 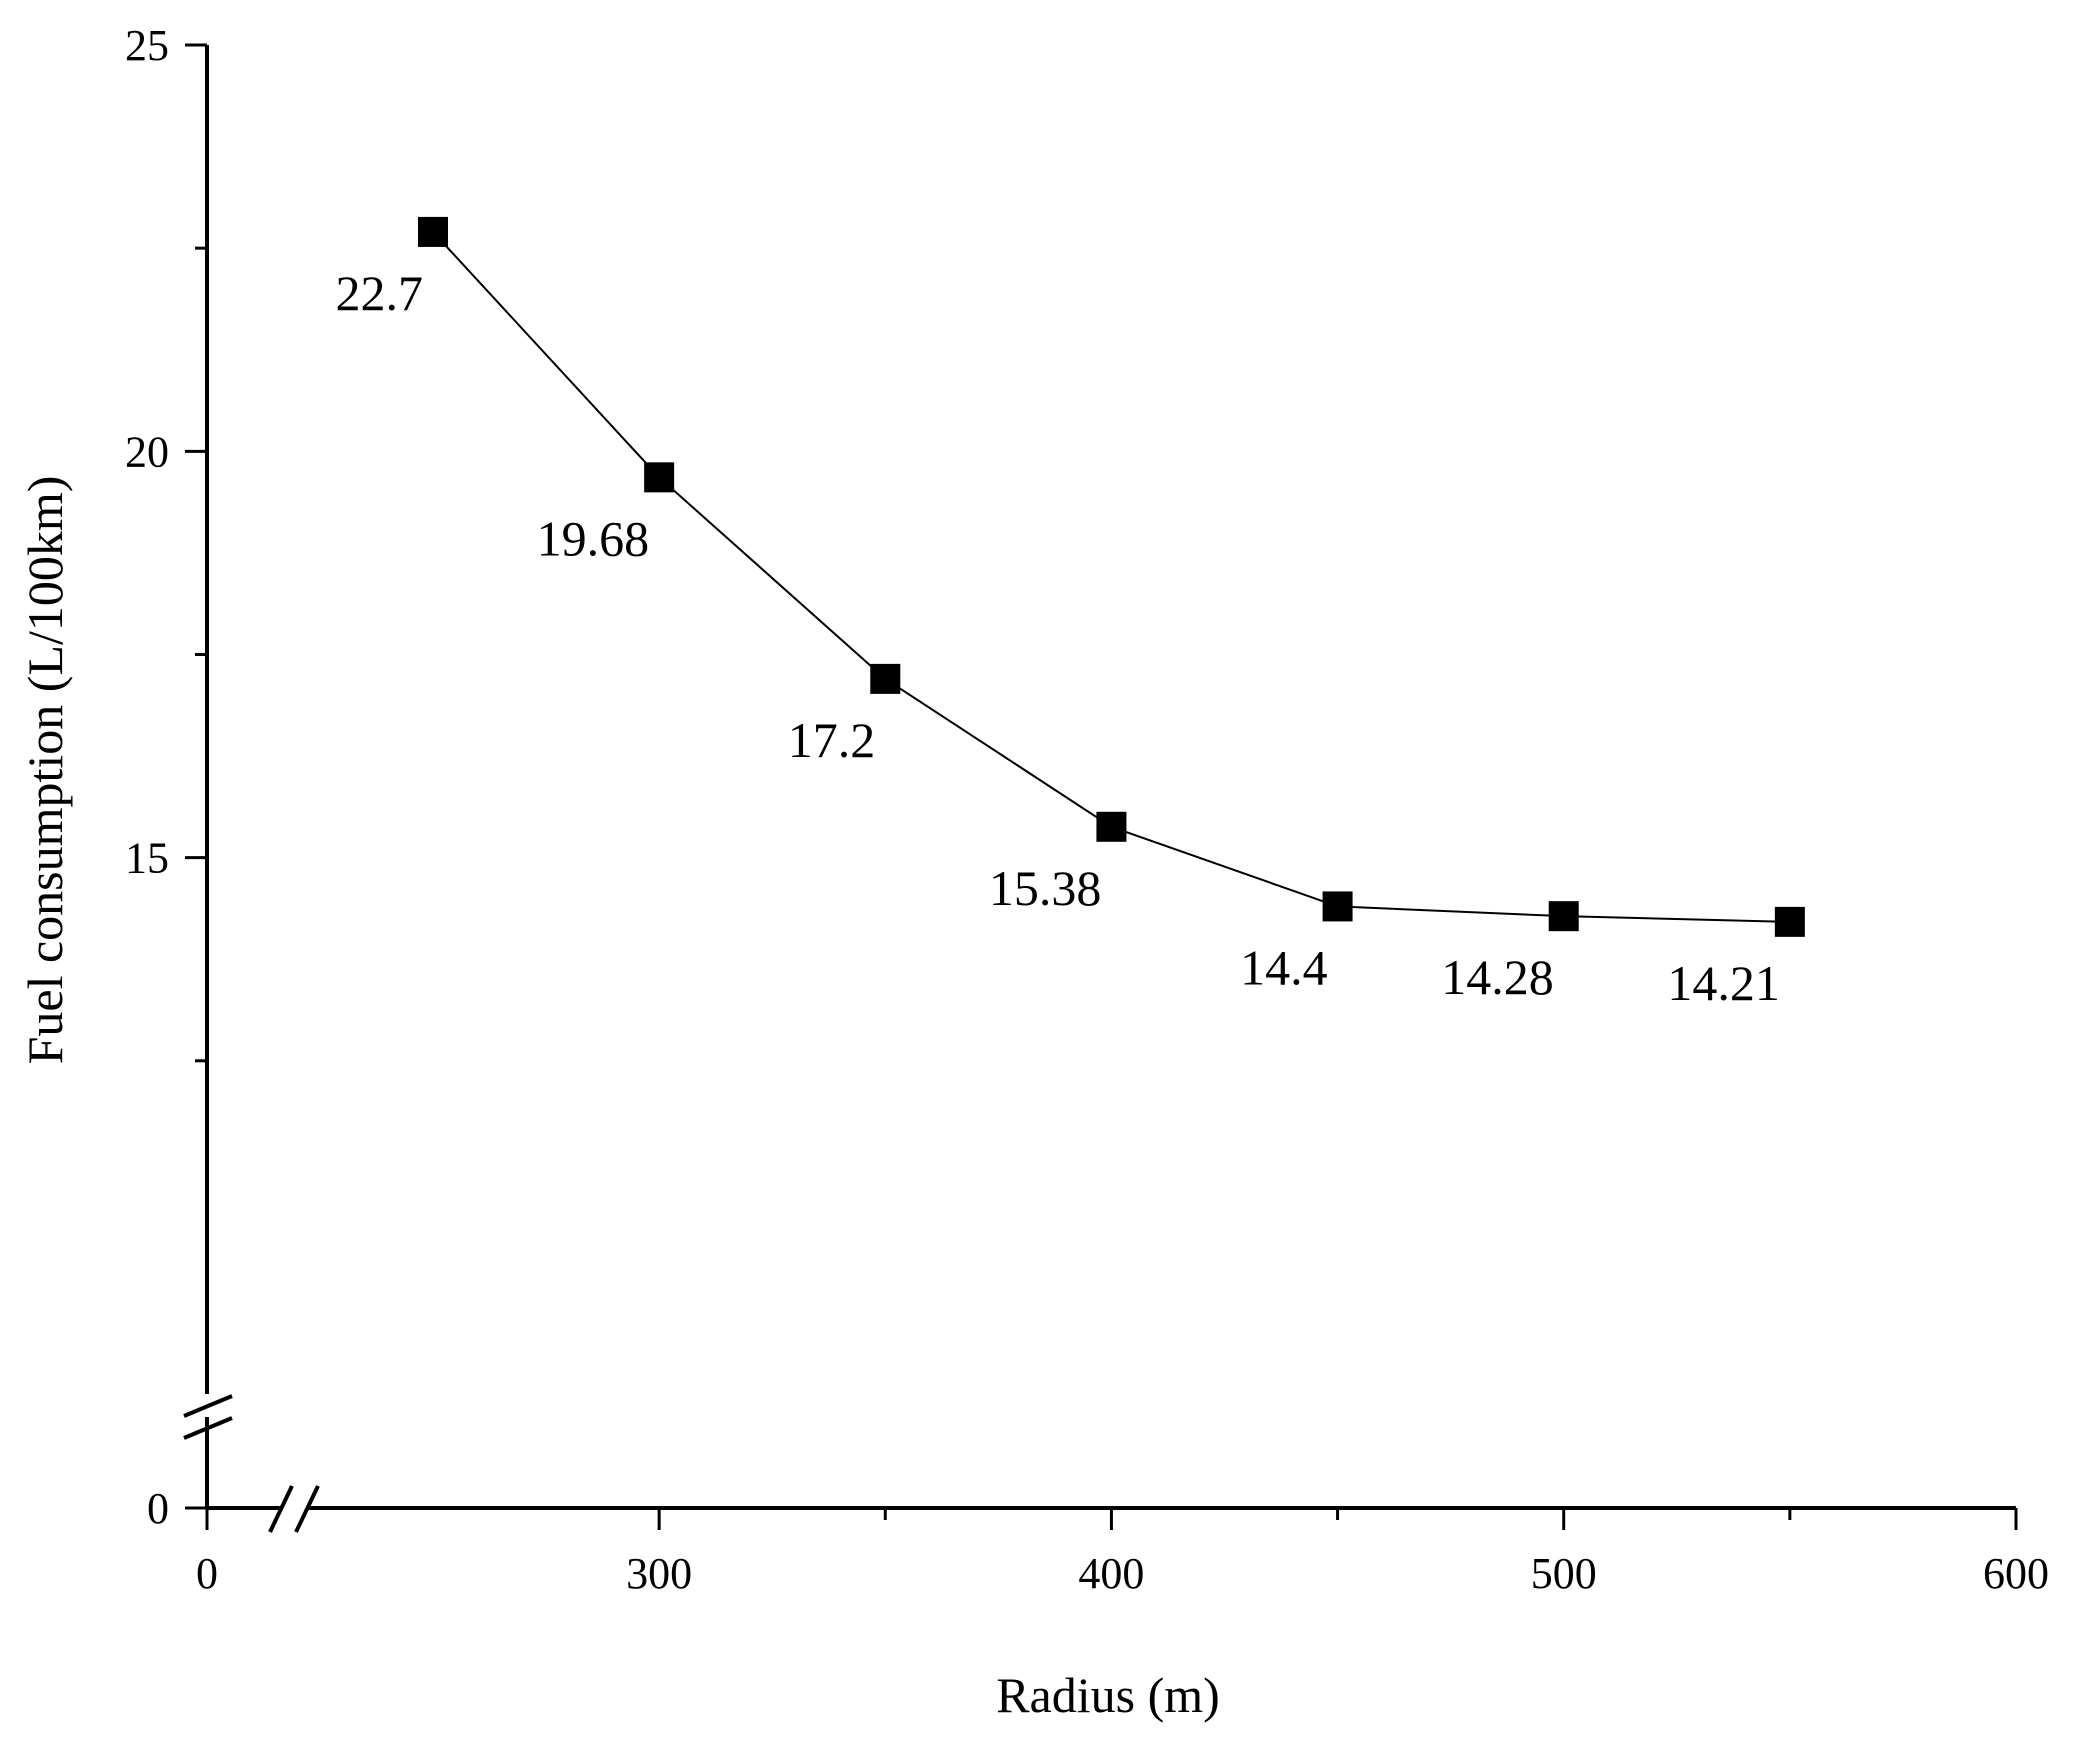 I want to click on y-tick-label: 15, so click(x=147, y=858).